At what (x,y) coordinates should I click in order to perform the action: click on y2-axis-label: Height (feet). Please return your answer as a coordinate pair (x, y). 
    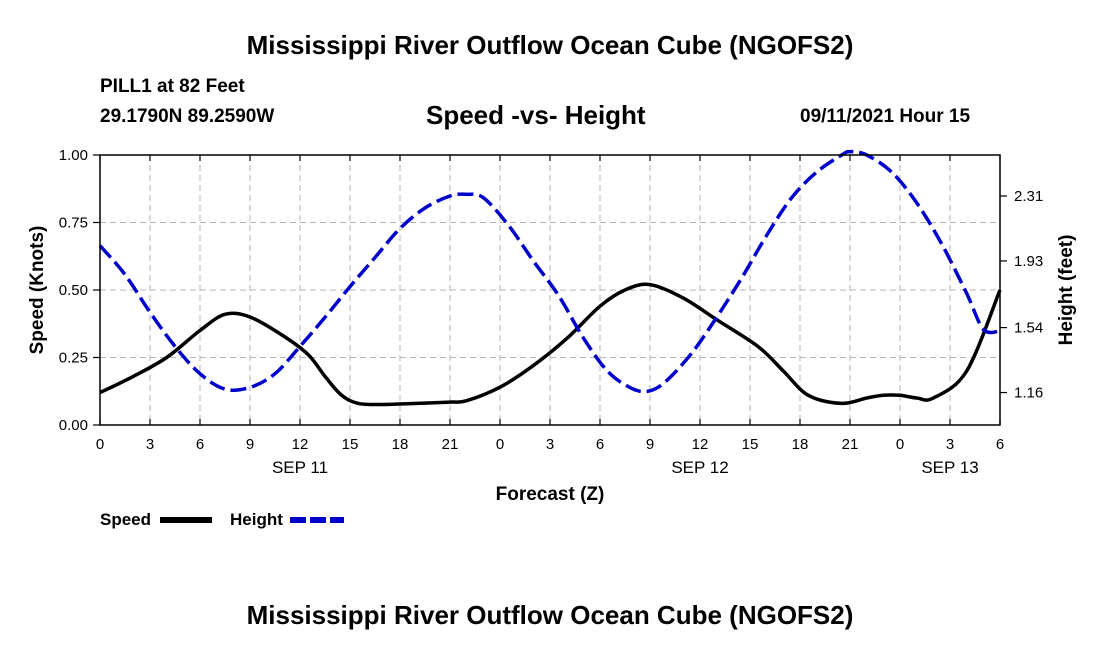
    Looking at the image, I should click on (1066, 290).